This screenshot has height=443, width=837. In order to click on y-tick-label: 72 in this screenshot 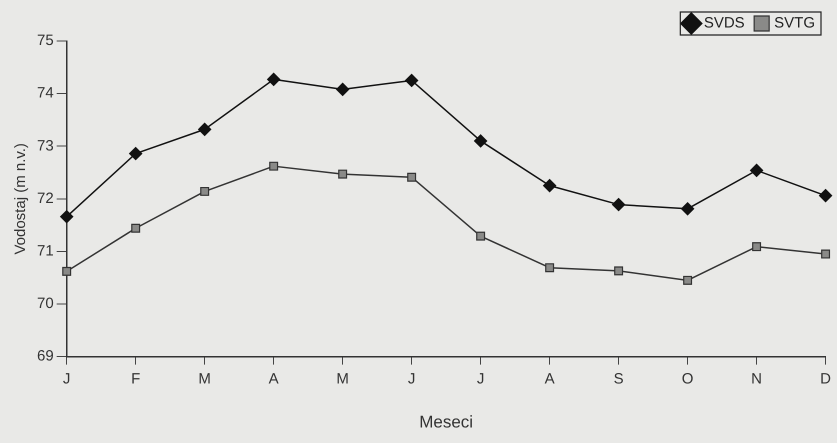, I will do `click(45, 198)`.